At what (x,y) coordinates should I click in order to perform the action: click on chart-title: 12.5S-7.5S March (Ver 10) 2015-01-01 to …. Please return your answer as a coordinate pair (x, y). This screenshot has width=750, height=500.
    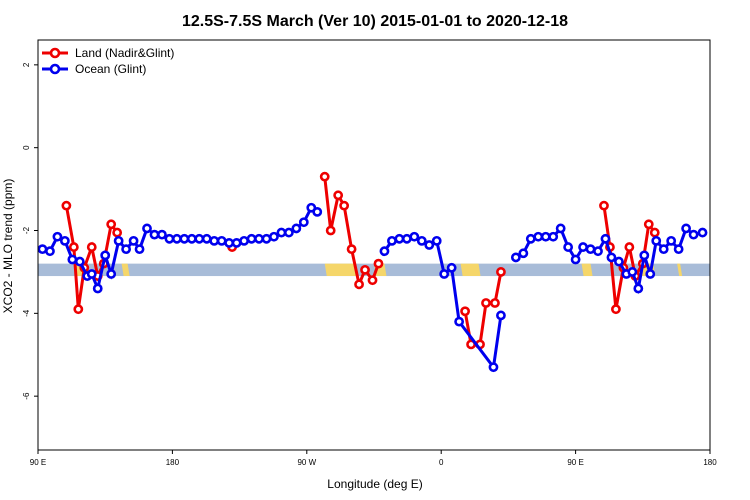
    Looking at the image, I should click on (375, 21).